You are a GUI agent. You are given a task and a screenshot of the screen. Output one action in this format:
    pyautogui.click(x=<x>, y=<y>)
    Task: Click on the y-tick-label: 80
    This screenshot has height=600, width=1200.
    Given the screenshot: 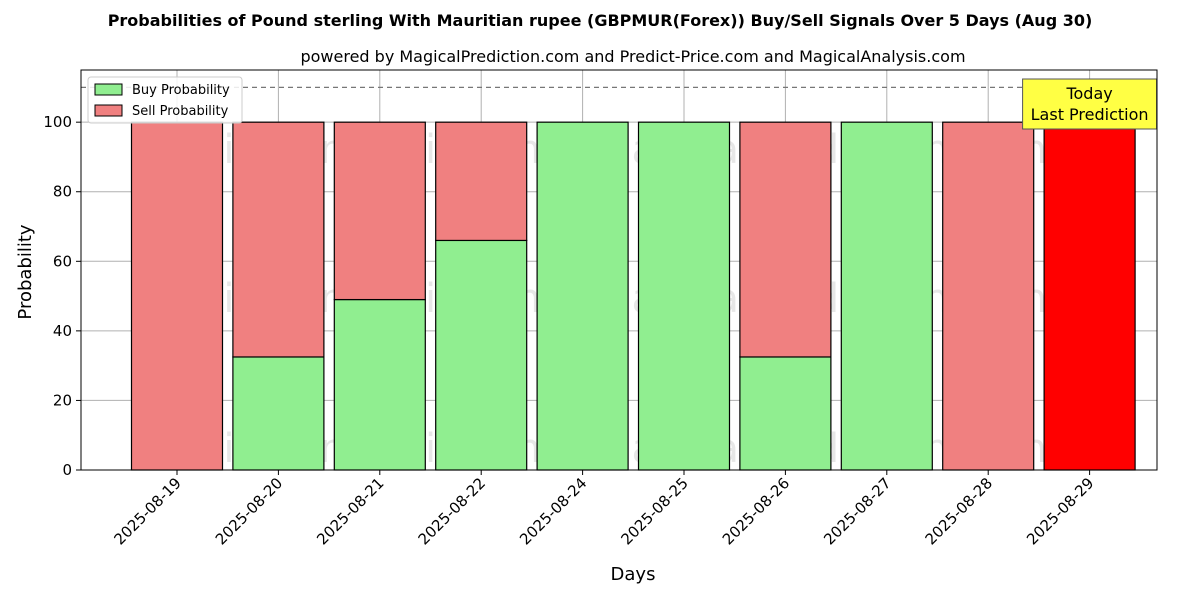 What is the action you would take?
    pyautogui.click(x=62, y=192)
    